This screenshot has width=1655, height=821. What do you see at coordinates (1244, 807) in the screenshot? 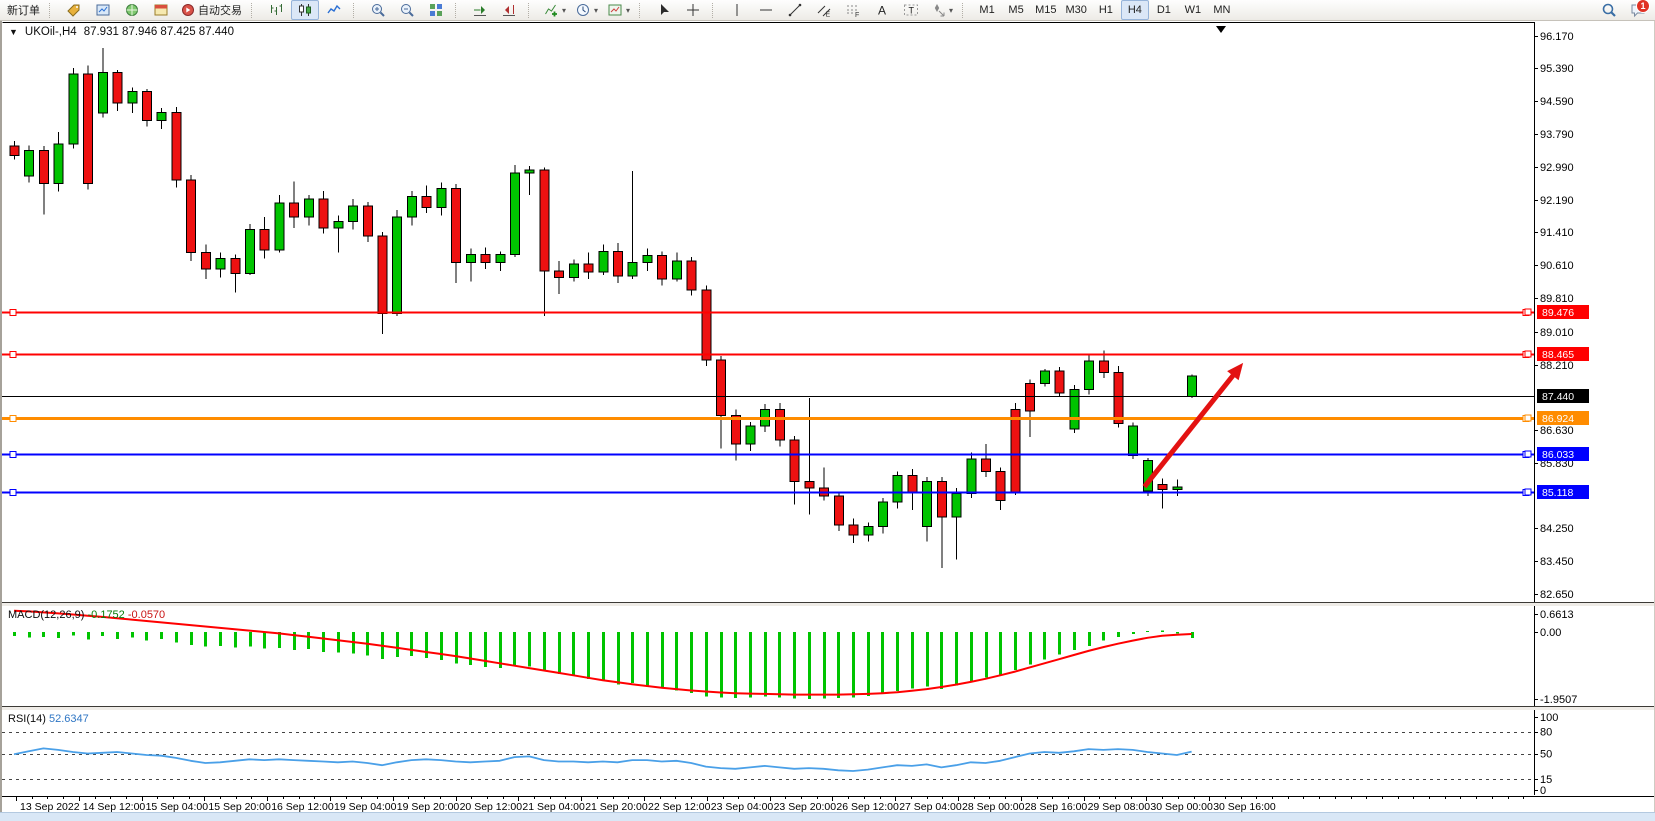
I see `date-label: 30 Sep 16:00` at bounding box center [1244, 807].